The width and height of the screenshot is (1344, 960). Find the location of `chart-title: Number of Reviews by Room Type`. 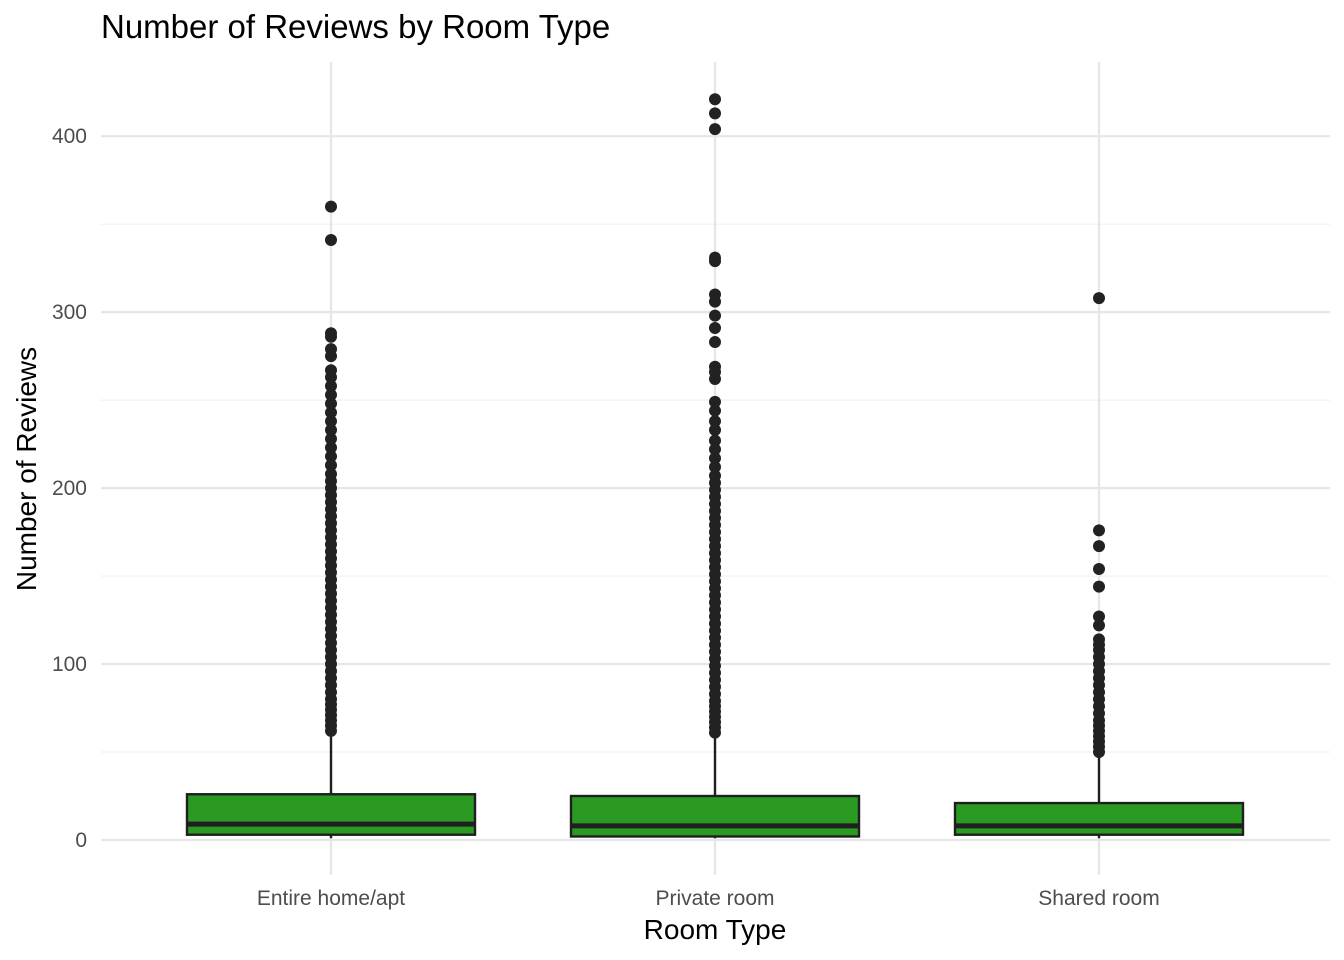

chart-title: Number of Reviews by Room Type is located at coordinates (355, 26).